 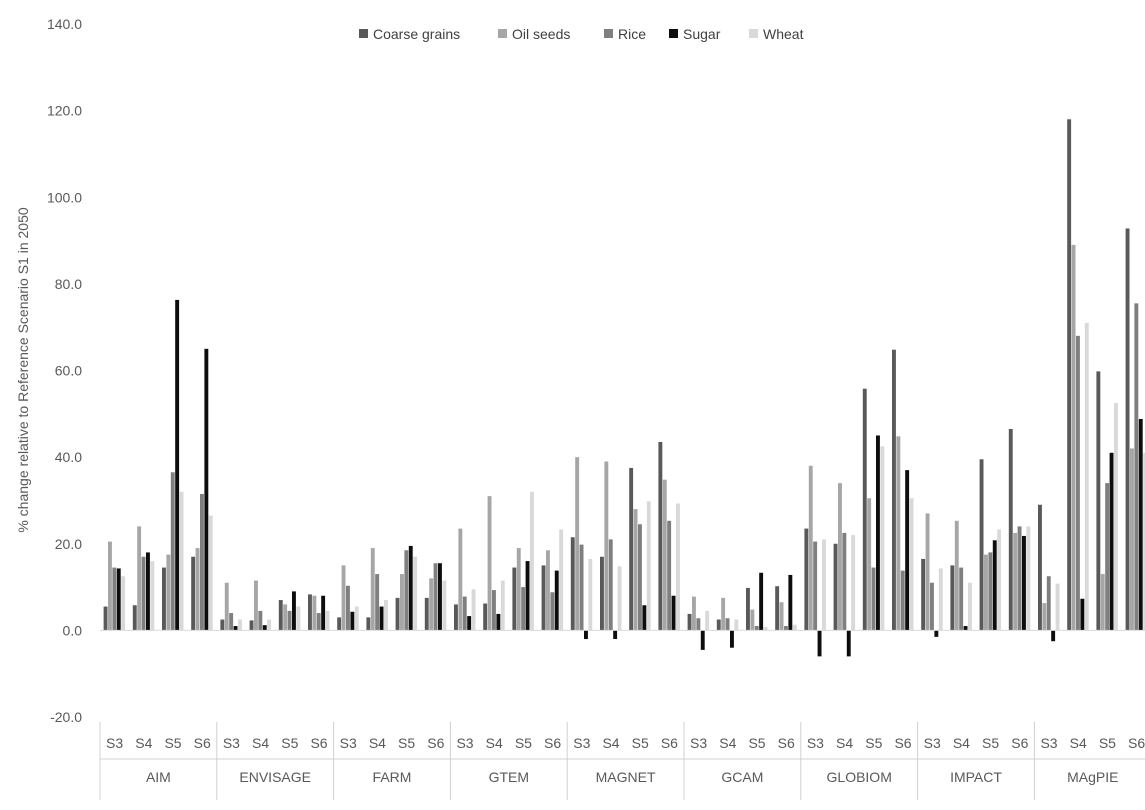 I want to click on legend-label: Sugar, so click(x=702, y=34).